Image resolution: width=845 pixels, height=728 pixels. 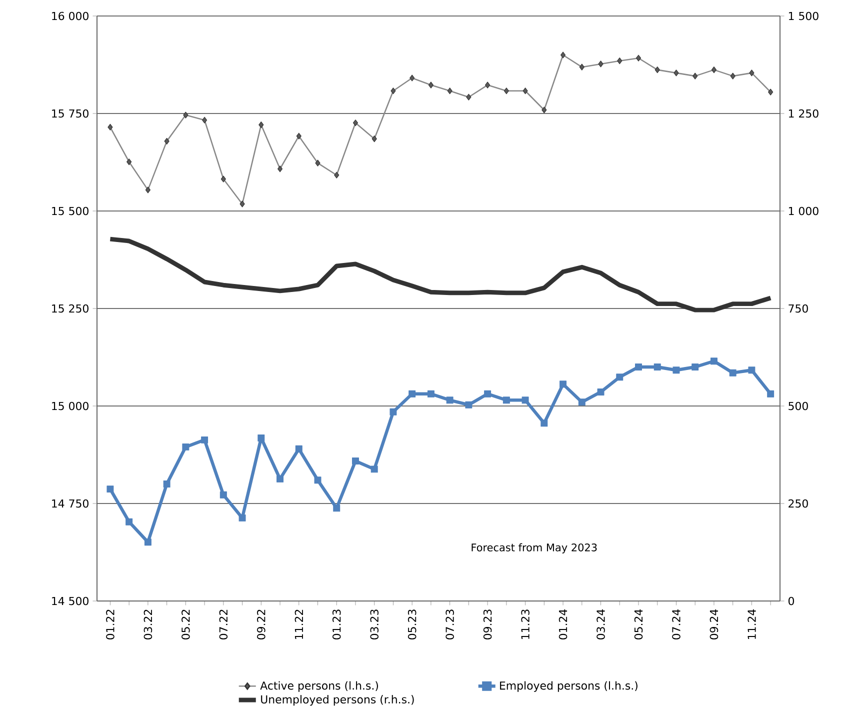 What do you see at coordinates (70, 503) in the screenshot?
I see `y-tick-label: 14 750` at bounding box center [70, 503].